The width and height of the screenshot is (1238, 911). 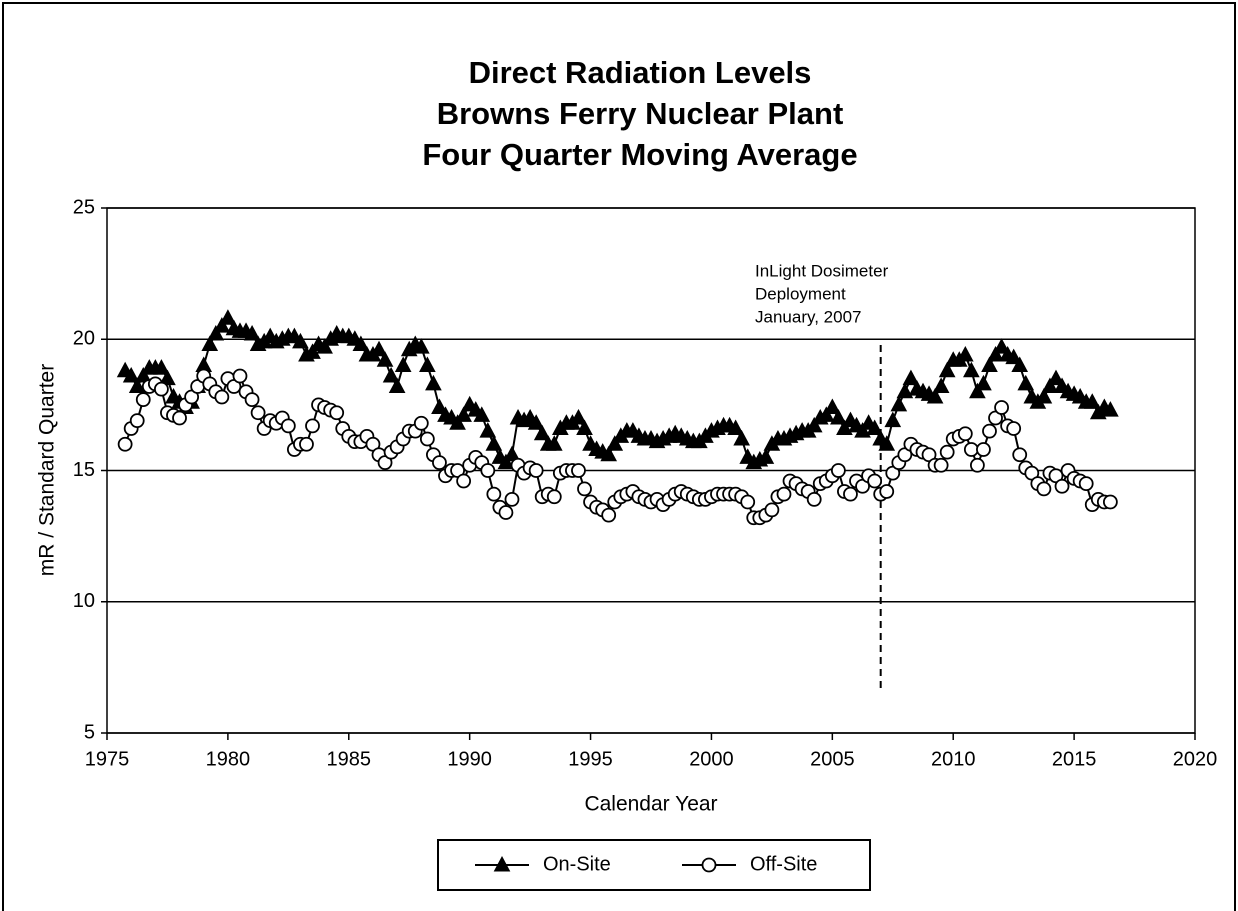 What do you see at coordinates (89, 732) in the screenshot?
I see `y-tick-label: 5` at bounding box center [89, 732].